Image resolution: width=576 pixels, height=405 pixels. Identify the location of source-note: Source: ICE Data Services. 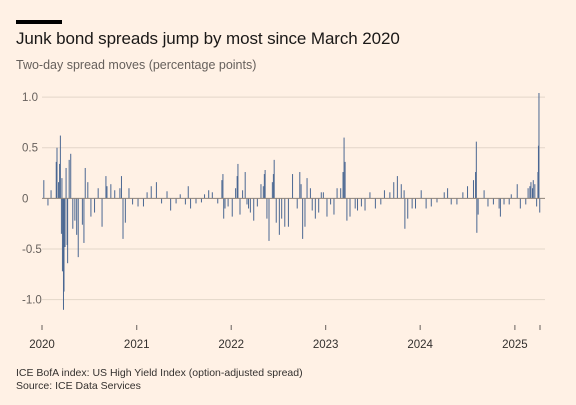
(78, 386).